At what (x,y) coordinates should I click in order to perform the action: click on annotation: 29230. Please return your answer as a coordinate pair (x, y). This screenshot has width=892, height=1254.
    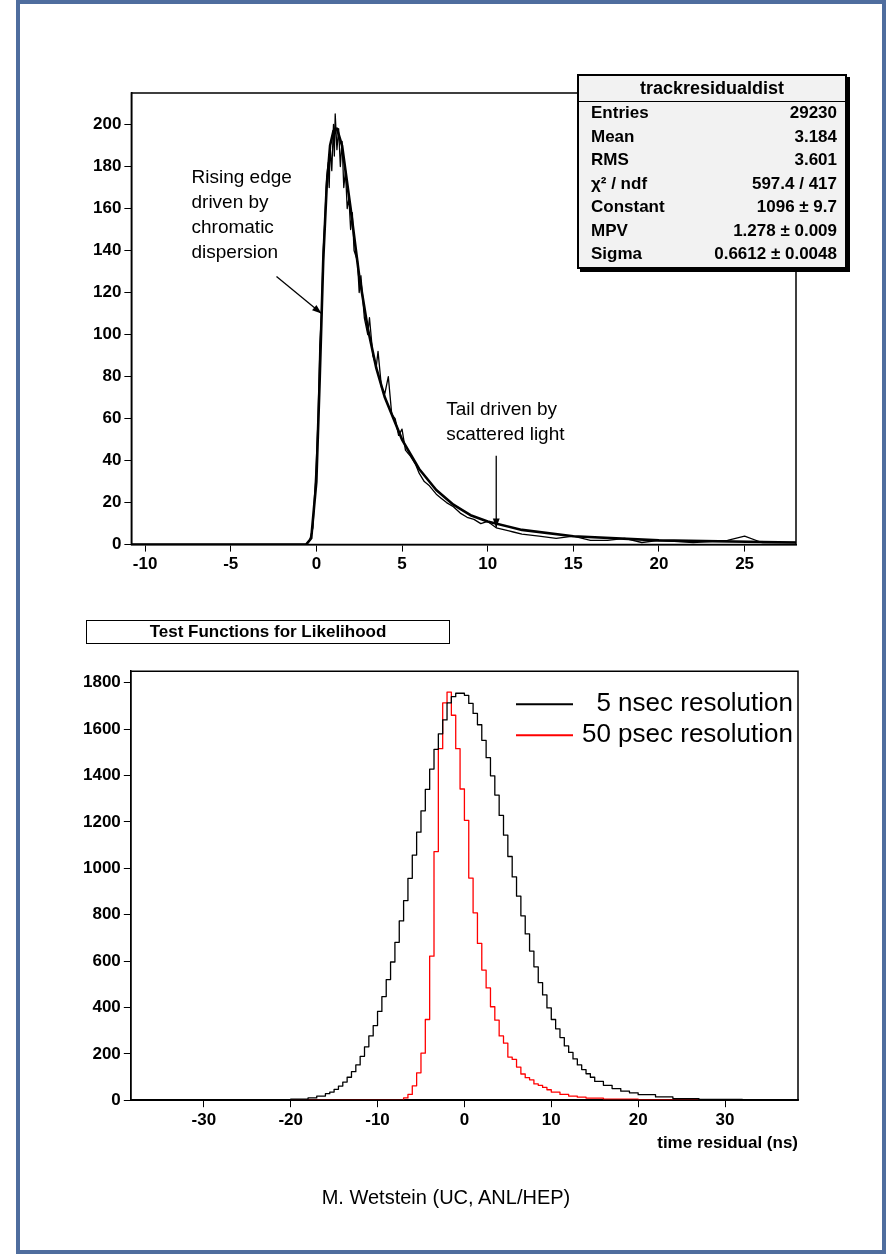
    Looking at the image, I should click on (813, 113).